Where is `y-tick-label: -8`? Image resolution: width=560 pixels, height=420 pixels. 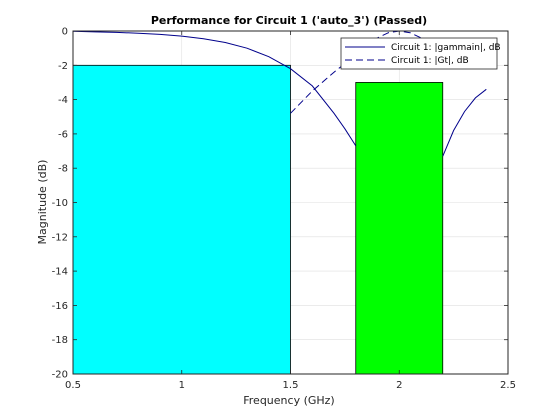 y-tick-label: -8 is located at coordinates (63, 169).